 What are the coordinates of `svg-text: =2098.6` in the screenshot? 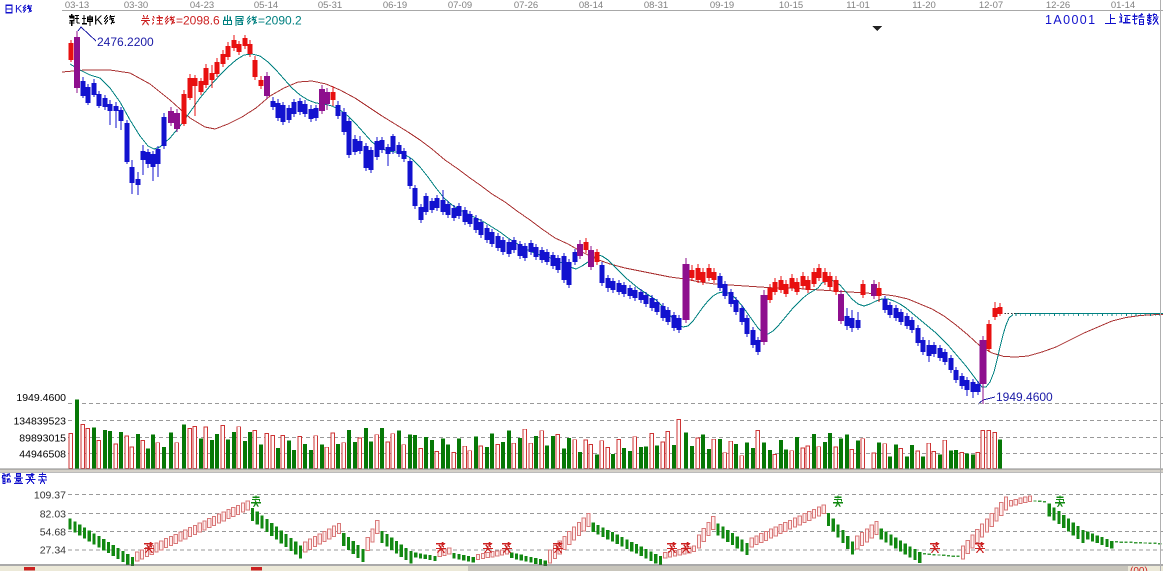 It's located at (198, 21).